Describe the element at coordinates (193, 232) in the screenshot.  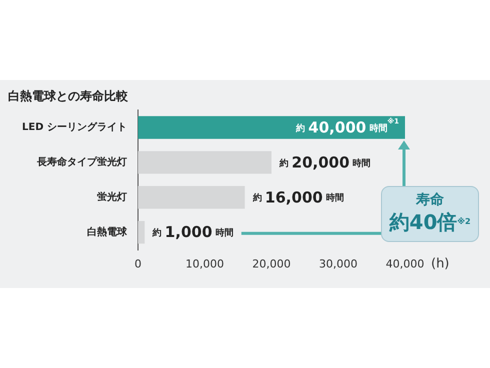
I see `data-label: 約 1,000 時間` at that location.